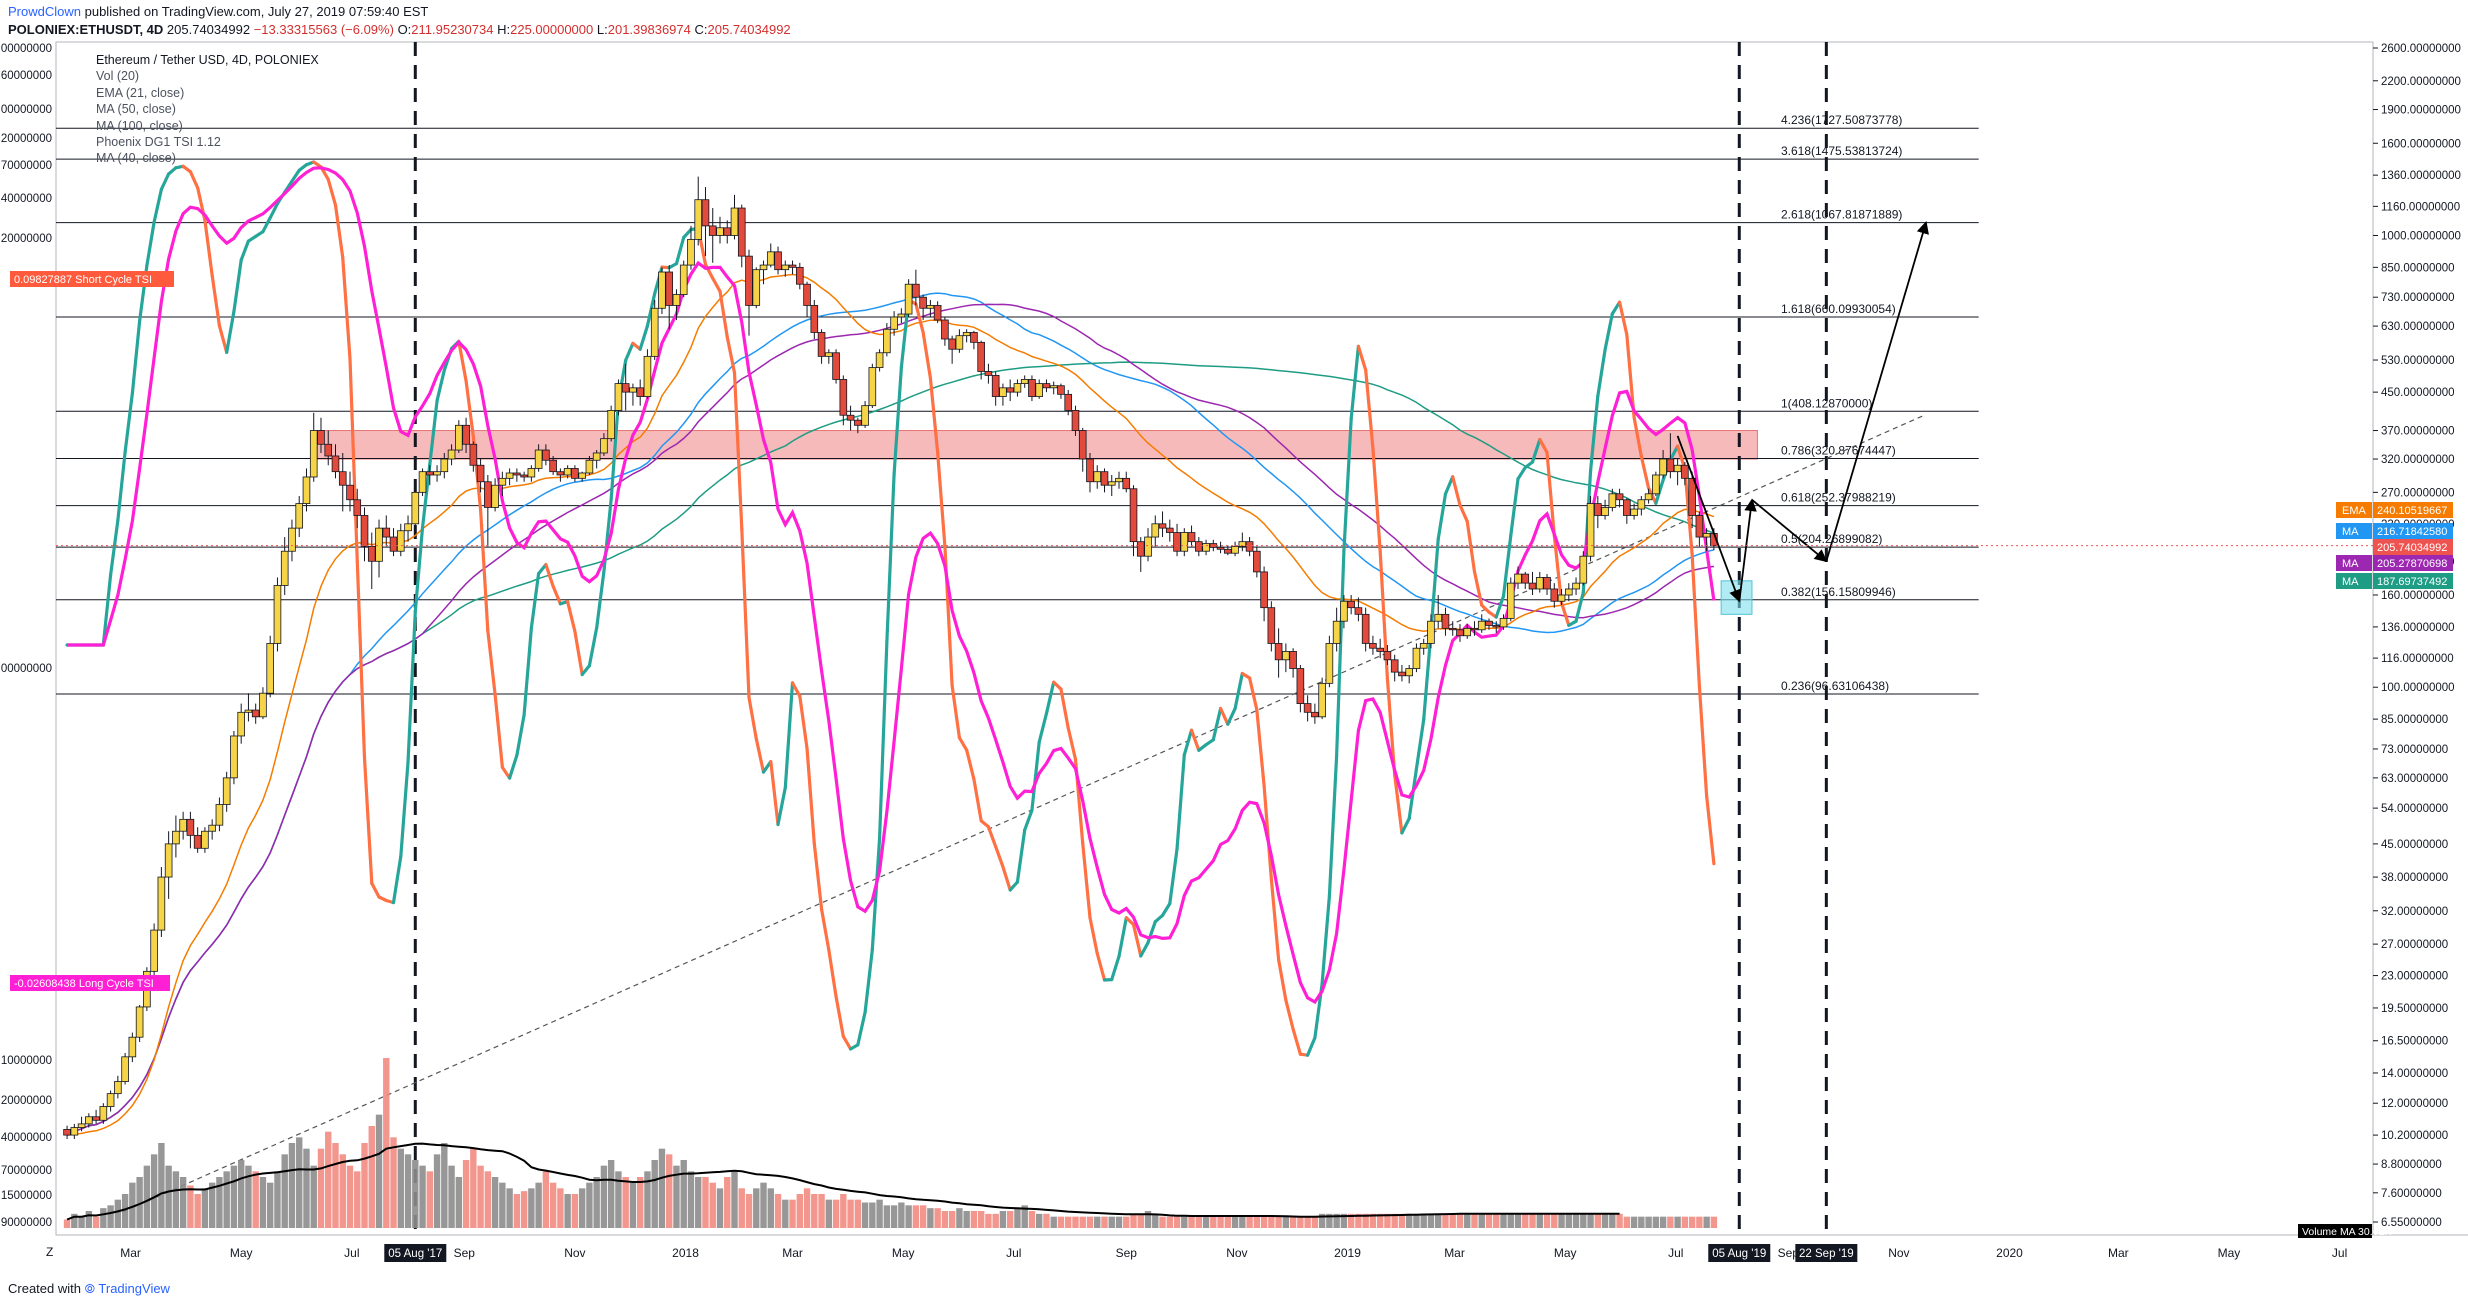 This screenshot has height=1304, width=2468. What do you see at coordinates (2394, 563) in the screenshot?
I see `price-label: MA 205.27870698` at bounding box center [2394, 563].